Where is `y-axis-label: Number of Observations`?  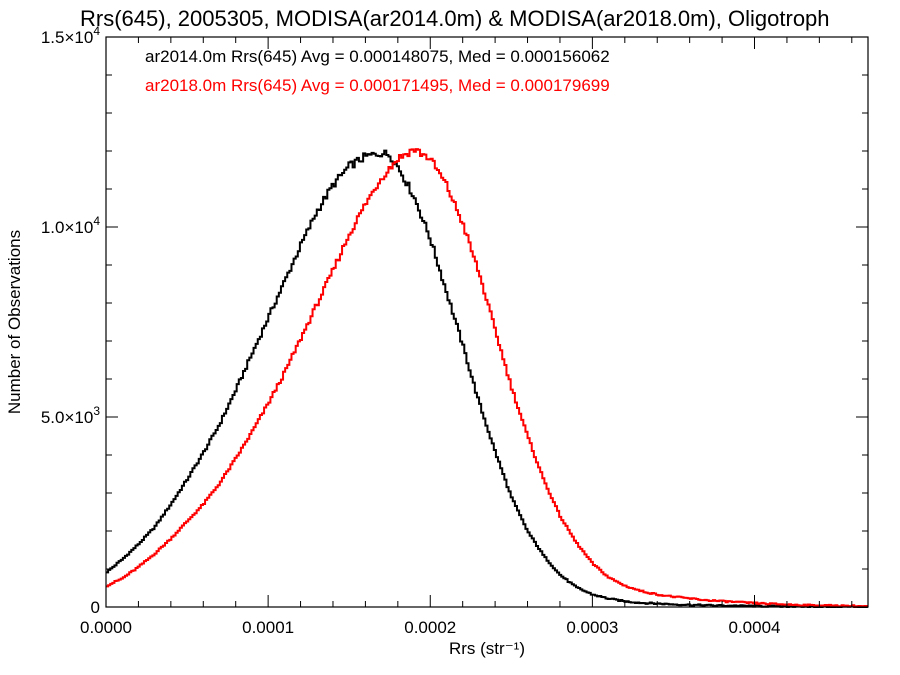
y-axis-label: Number of Observations is located at coordinates (14, 322).